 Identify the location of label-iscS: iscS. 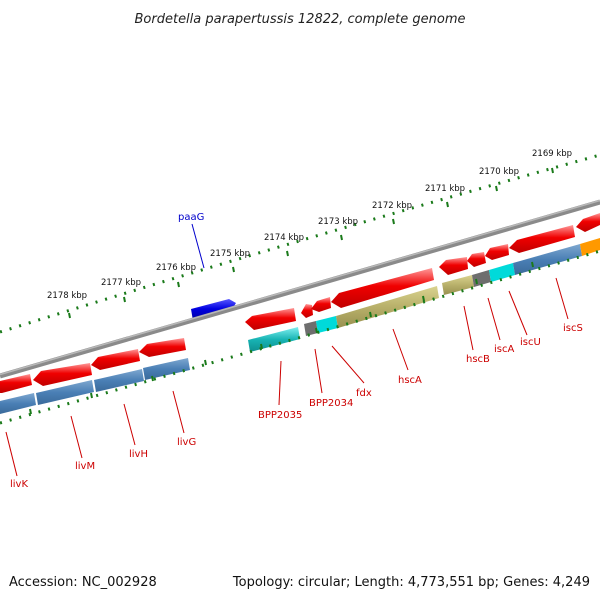
(573, 328).